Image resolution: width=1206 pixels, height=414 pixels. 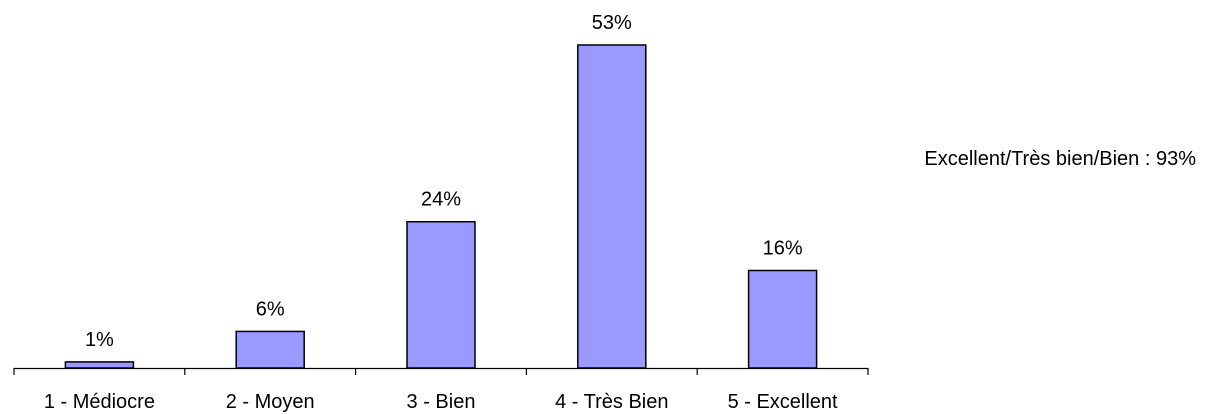 What do you see at coordinates (783, 248) in the screenshot?
I see `bar-value-label: 16%` at bounding box center [783, 248].